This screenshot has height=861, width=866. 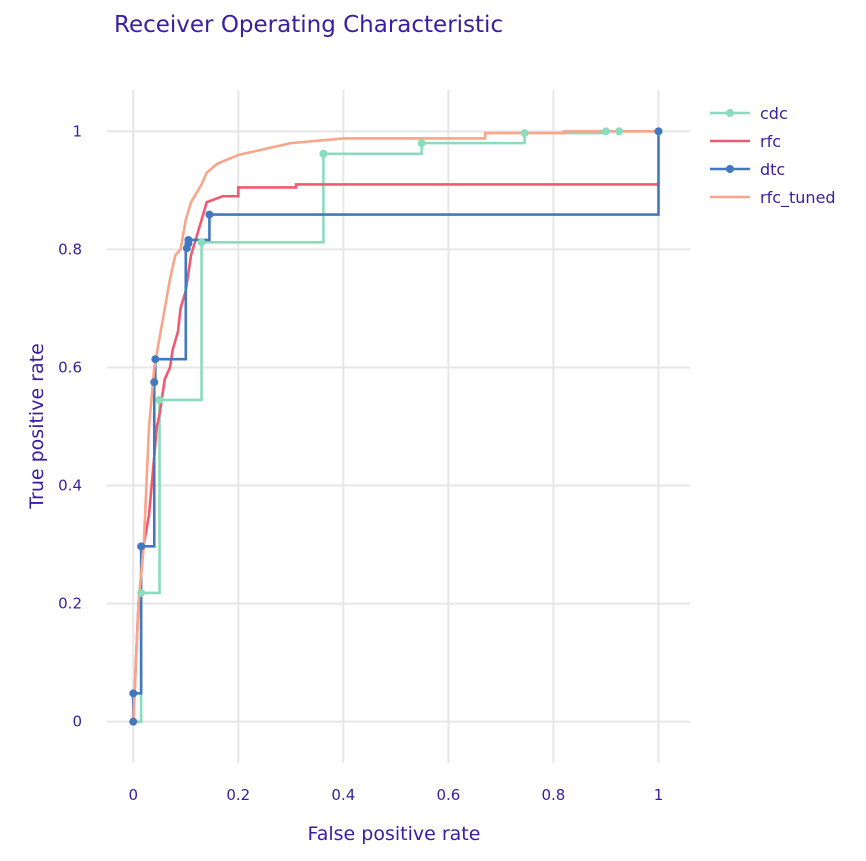 What do you see at coordinates (238, 795) in the screenshot?
I see `x-tick-label: 0.2` at bounding box center [238, 795].